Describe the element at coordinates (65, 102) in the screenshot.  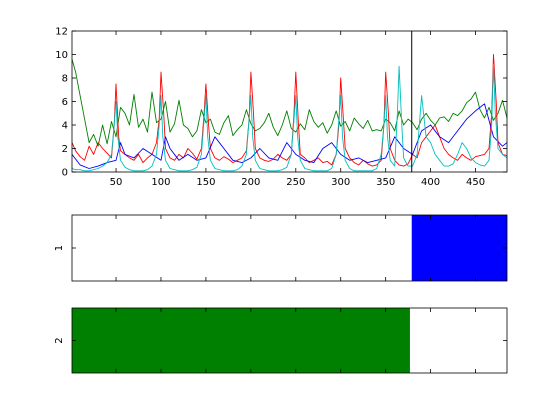
I see `y-tick-label: 6` at that location.